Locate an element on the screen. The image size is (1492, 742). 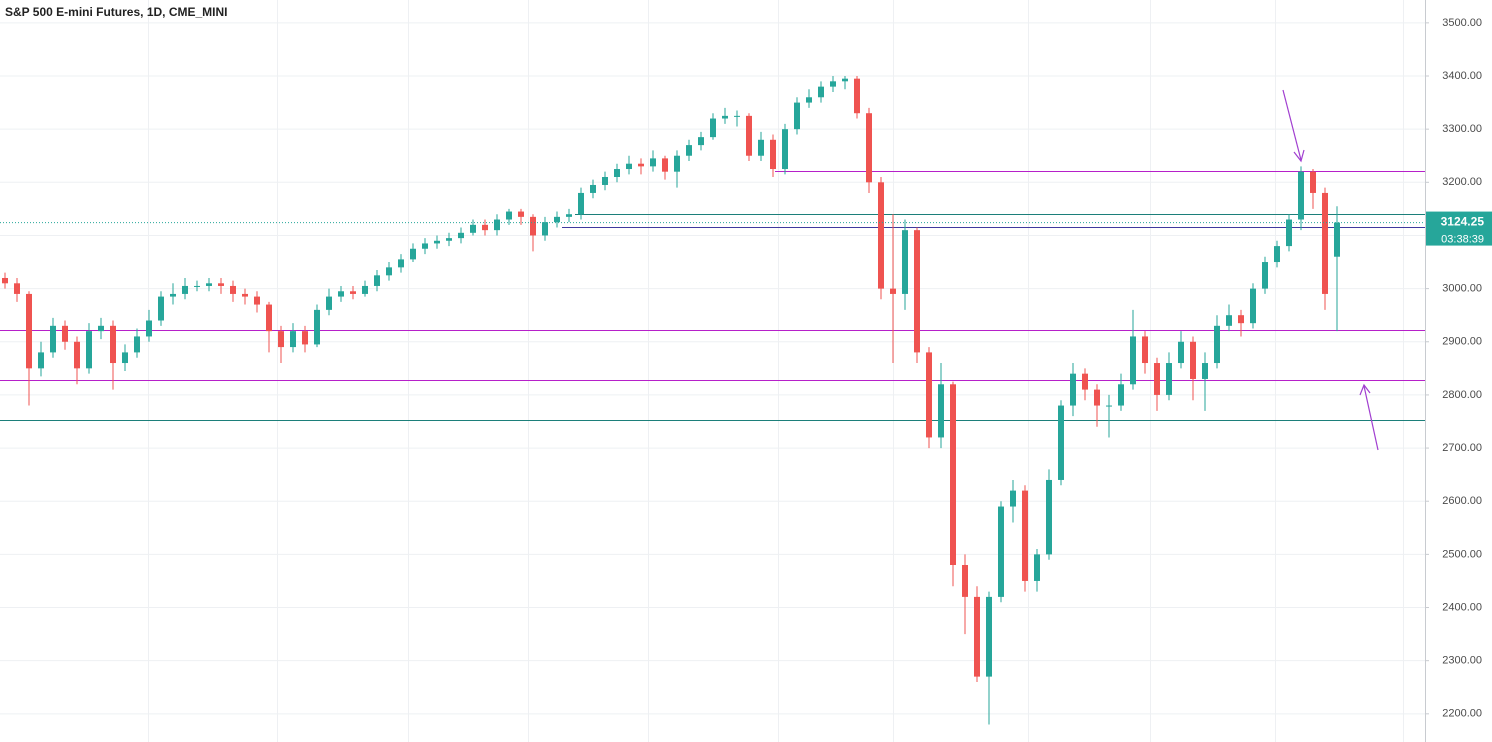
y-tick-label: 2500.00 is located at coordinates (1462, 554).